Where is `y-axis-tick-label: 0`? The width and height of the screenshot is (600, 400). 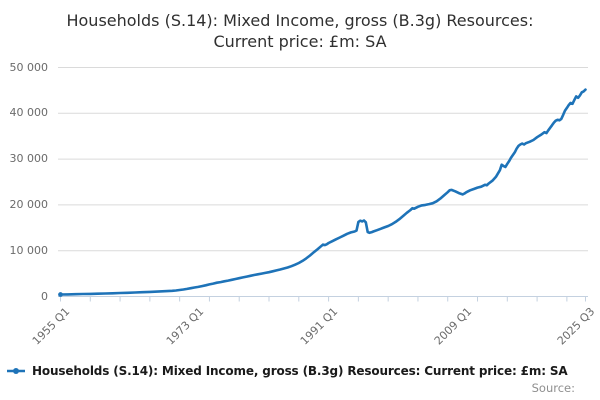 y-axis-tick-label: 0 is located at coordinates (44, 296).